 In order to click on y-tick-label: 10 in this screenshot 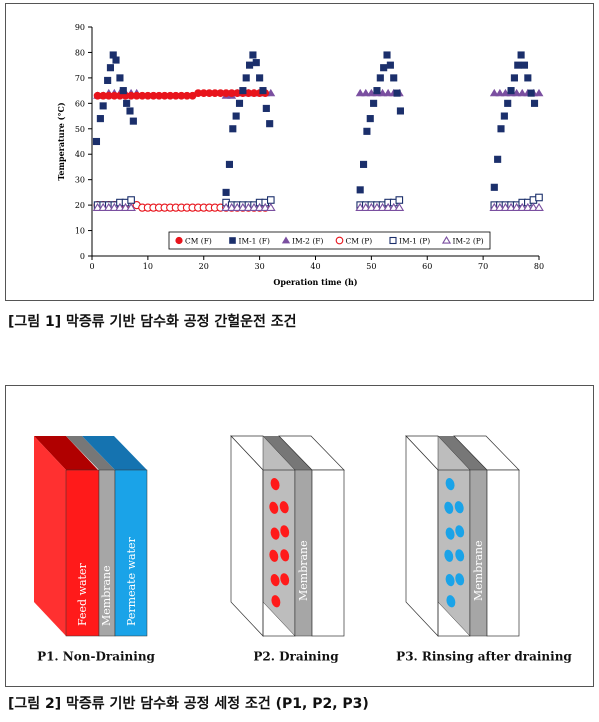, I will do `click(80, 231)`.